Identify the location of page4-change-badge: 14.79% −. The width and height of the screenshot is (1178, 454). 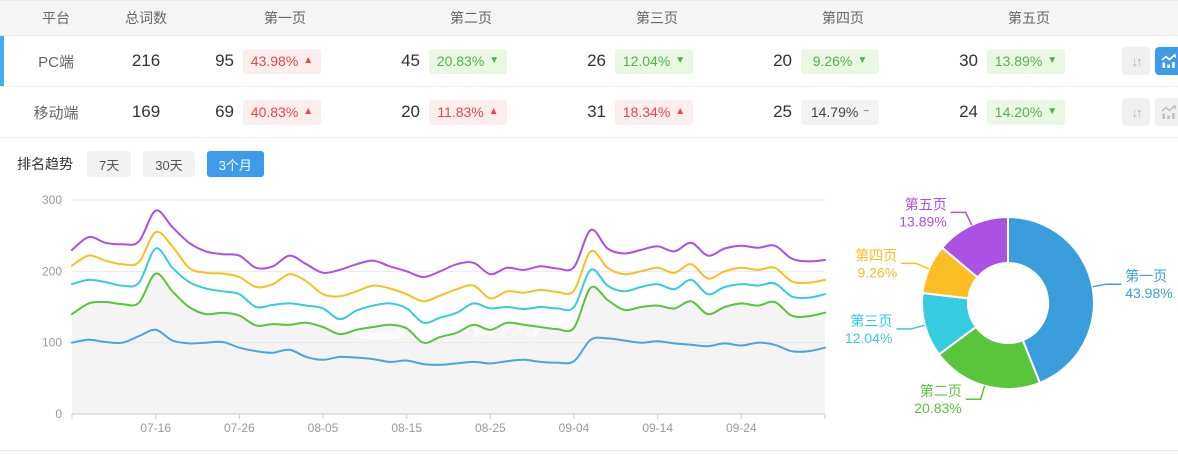
(840, 112).